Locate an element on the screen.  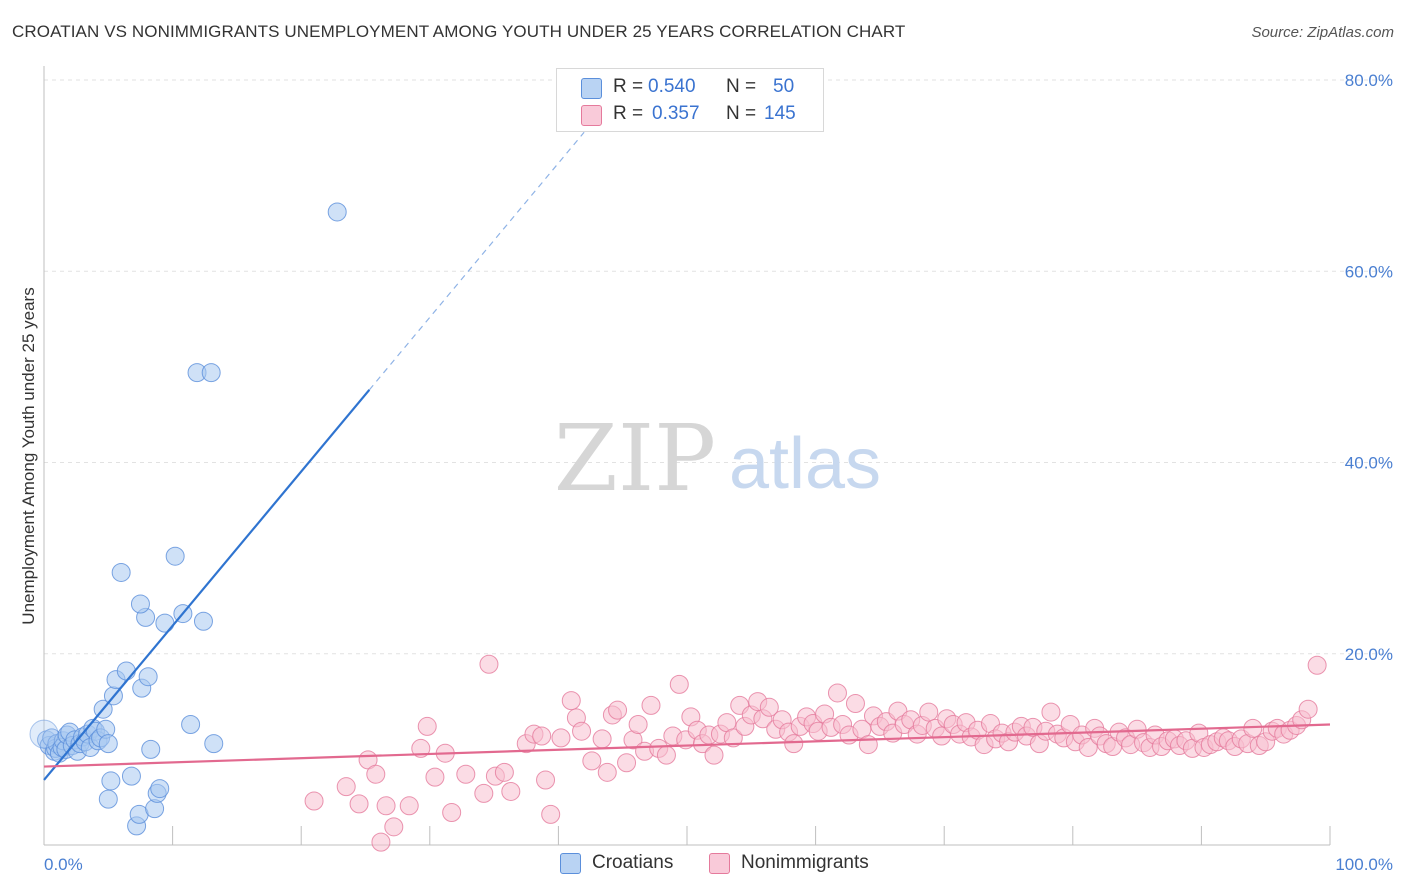
nonimmigrants-legend-swatch is located at coordinates (719, 863).